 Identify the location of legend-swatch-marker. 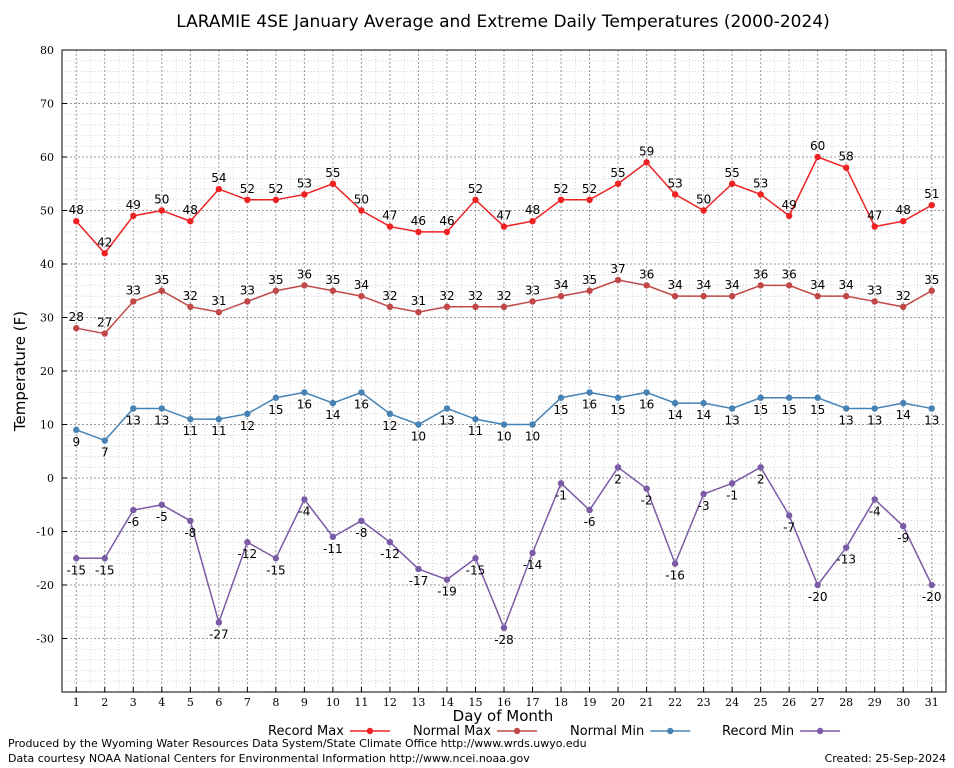
(820, 731).